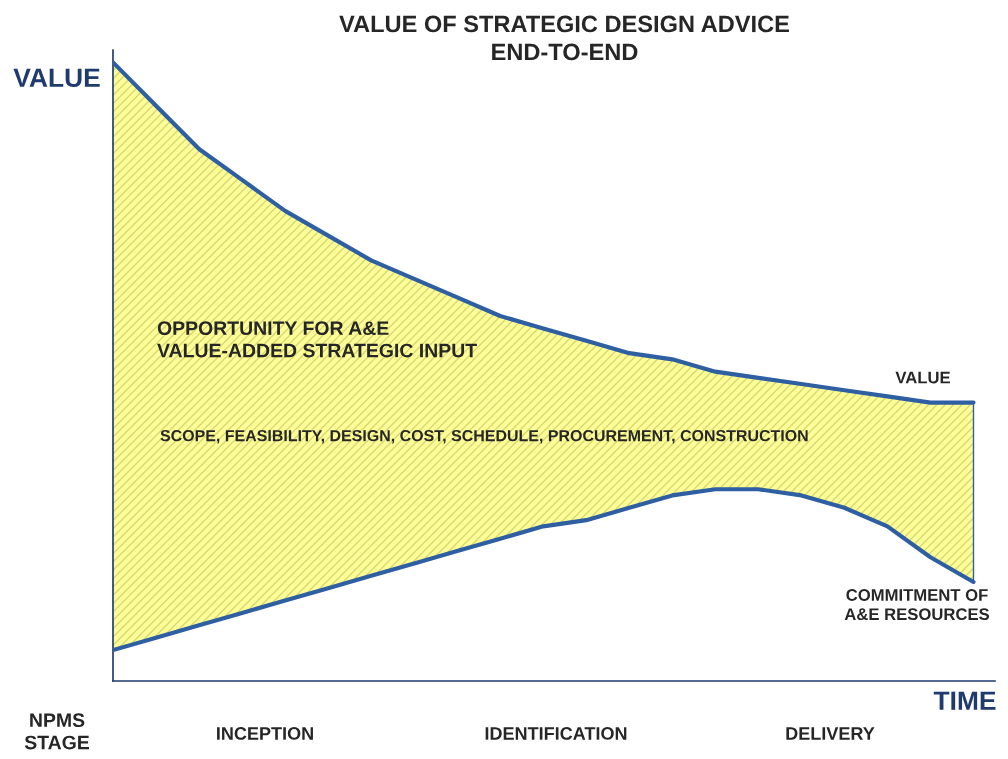 This screenshot has width=1008, height=759. What do you see at coordinates (317, 339) in the screenshot?
I see `annotation: OPPORTUNITY FOR A&E VALUE-ADDED STRATEGIC INPUT` at bounding box center [317, 339].